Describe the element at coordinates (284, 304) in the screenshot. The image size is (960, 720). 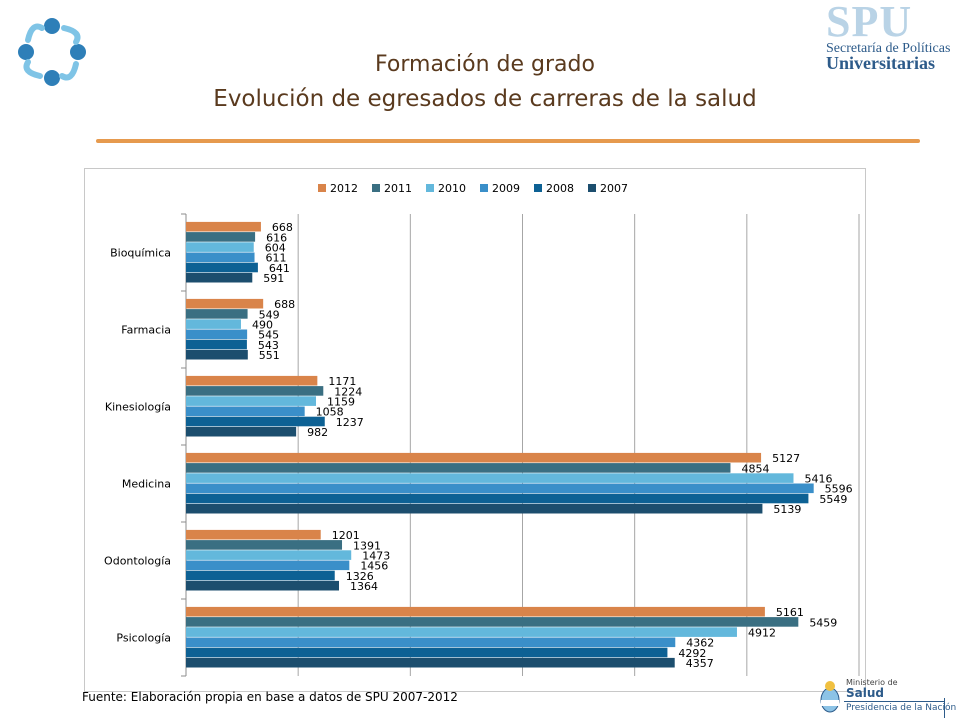
I see `data-label: 688` at that location.